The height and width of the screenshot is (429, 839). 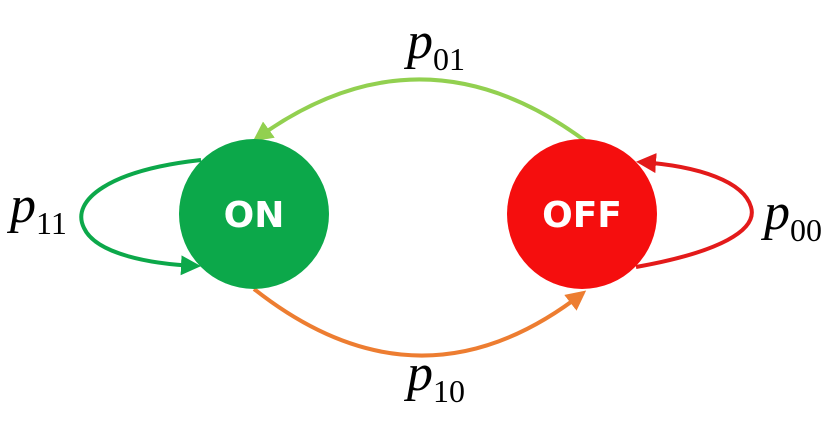 I want to click on state-off-node, so click(x=582, y=214).